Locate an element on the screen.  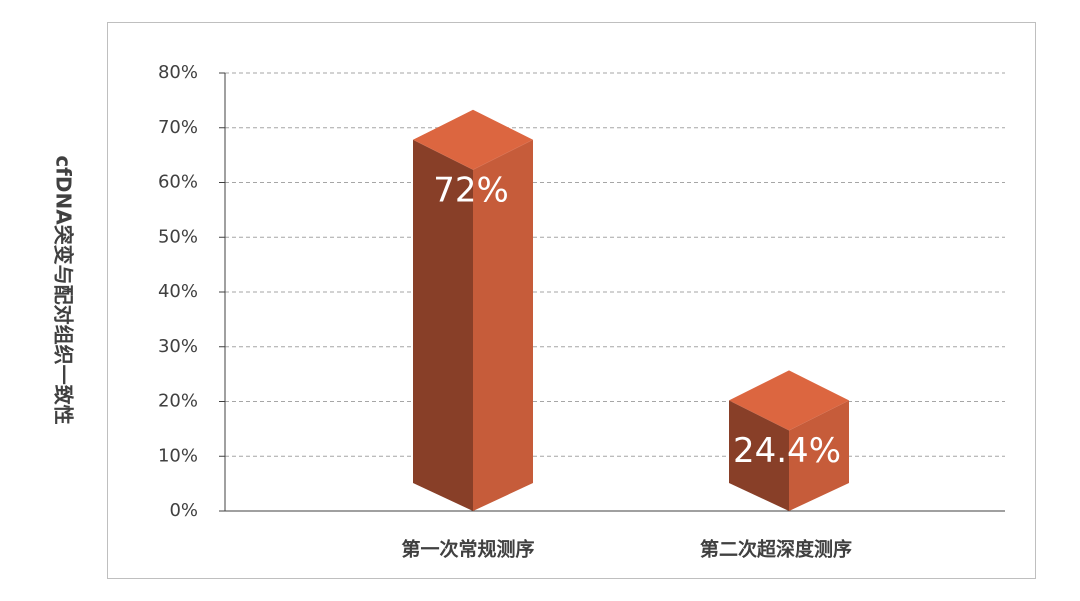
y-tick-label: 40% is located at coordinates (178, 291).